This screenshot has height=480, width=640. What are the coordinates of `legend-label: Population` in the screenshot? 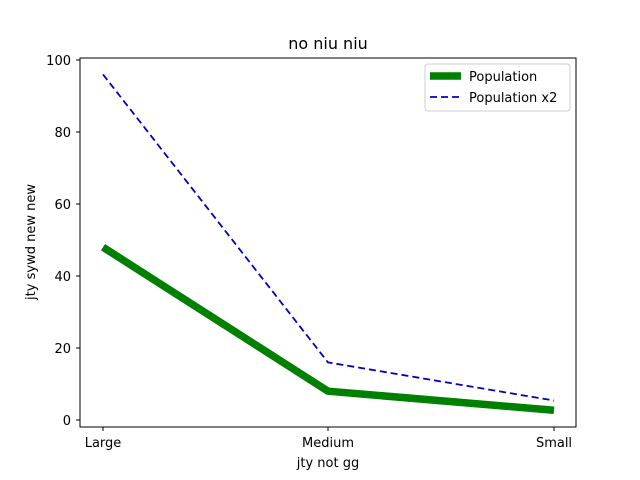 It's located at (503, 77).